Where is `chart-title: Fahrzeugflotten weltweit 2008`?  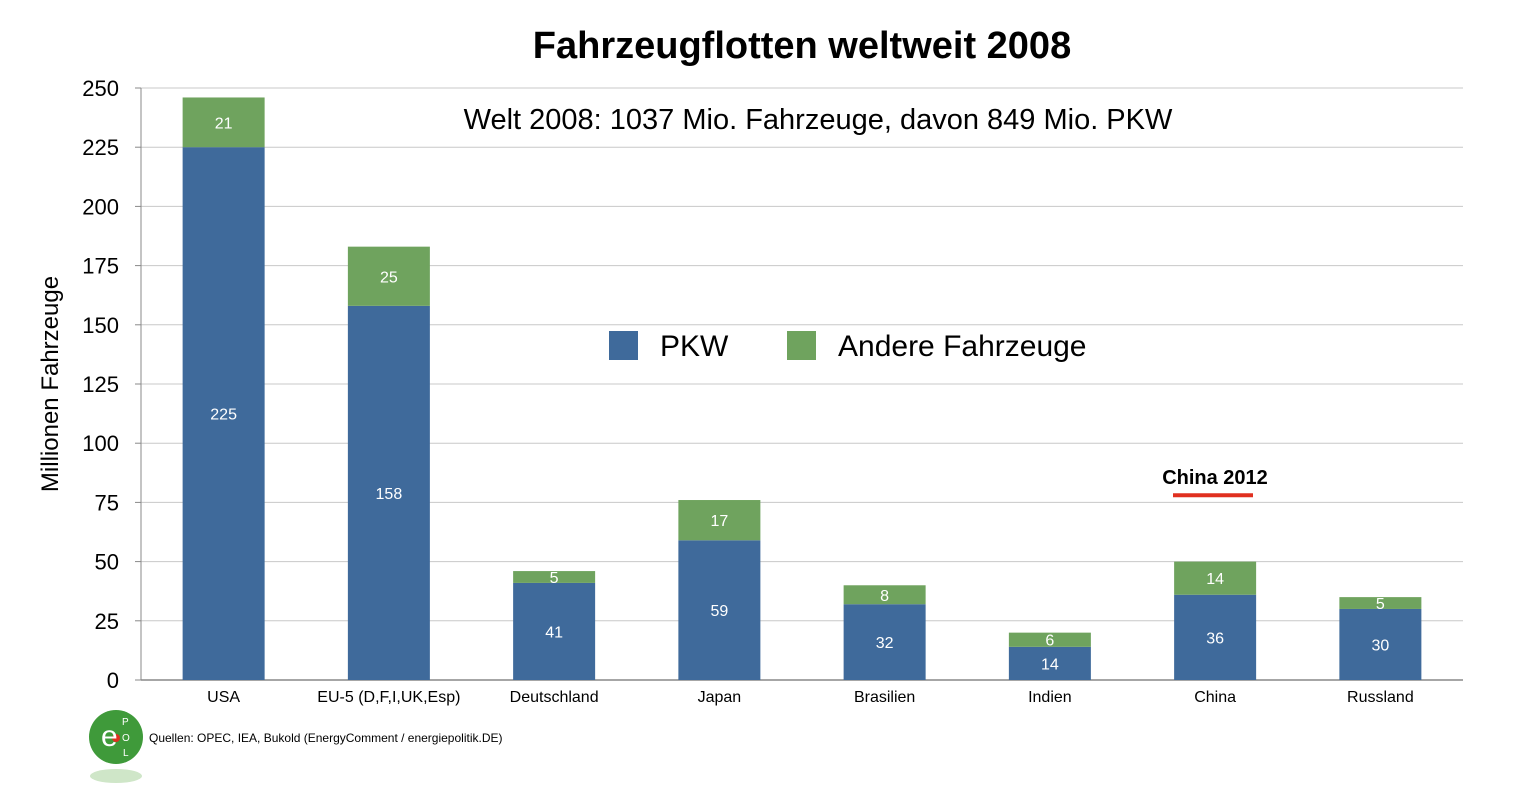 chart-title: Fahrzeugflotten weltweit 2008 is located at coordinates (802, 46).